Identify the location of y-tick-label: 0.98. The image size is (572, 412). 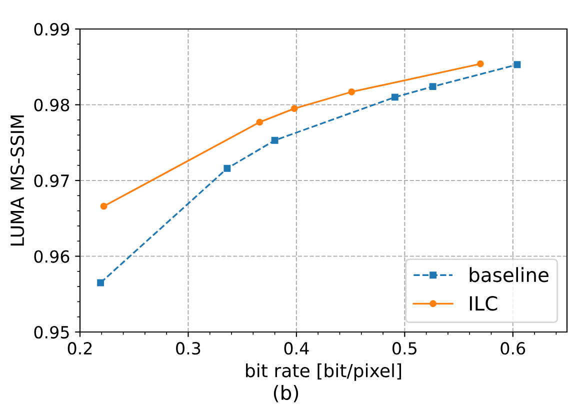
(52, 105).